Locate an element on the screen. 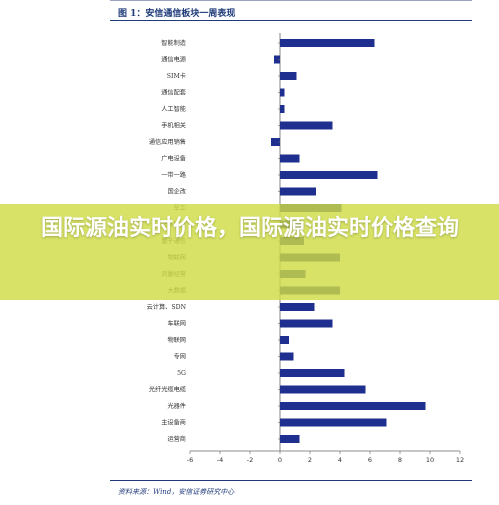 This screenshot has height=505, width=499. top-rule is located at coordinates (291, 0).